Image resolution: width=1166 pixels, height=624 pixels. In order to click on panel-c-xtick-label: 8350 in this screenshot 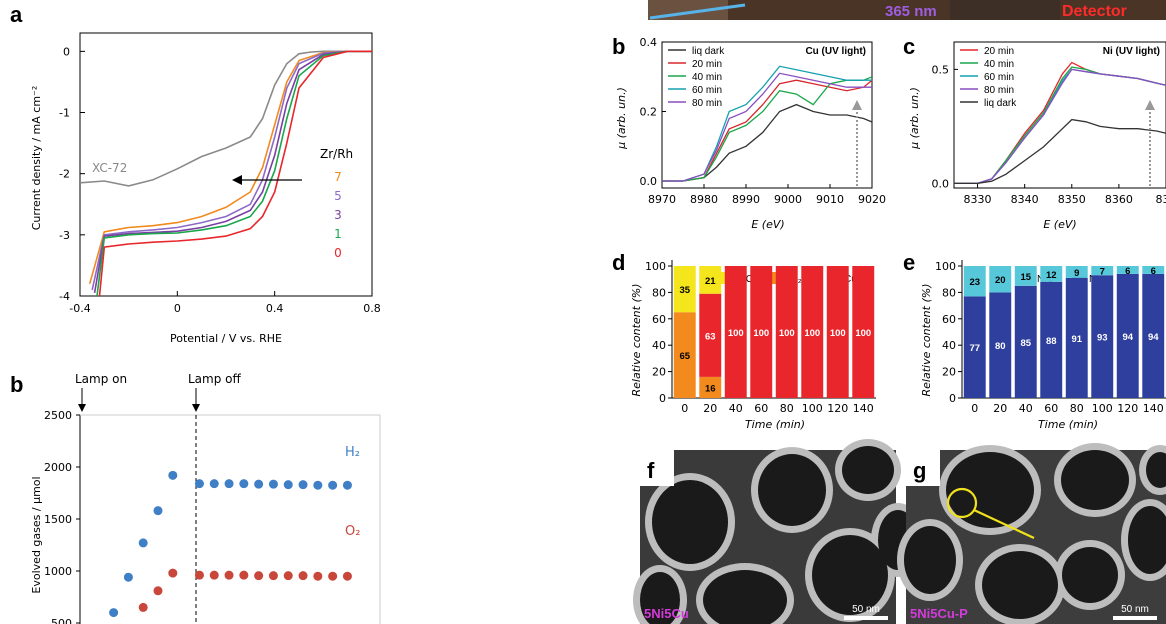, I will do `click(1072, 199)`.